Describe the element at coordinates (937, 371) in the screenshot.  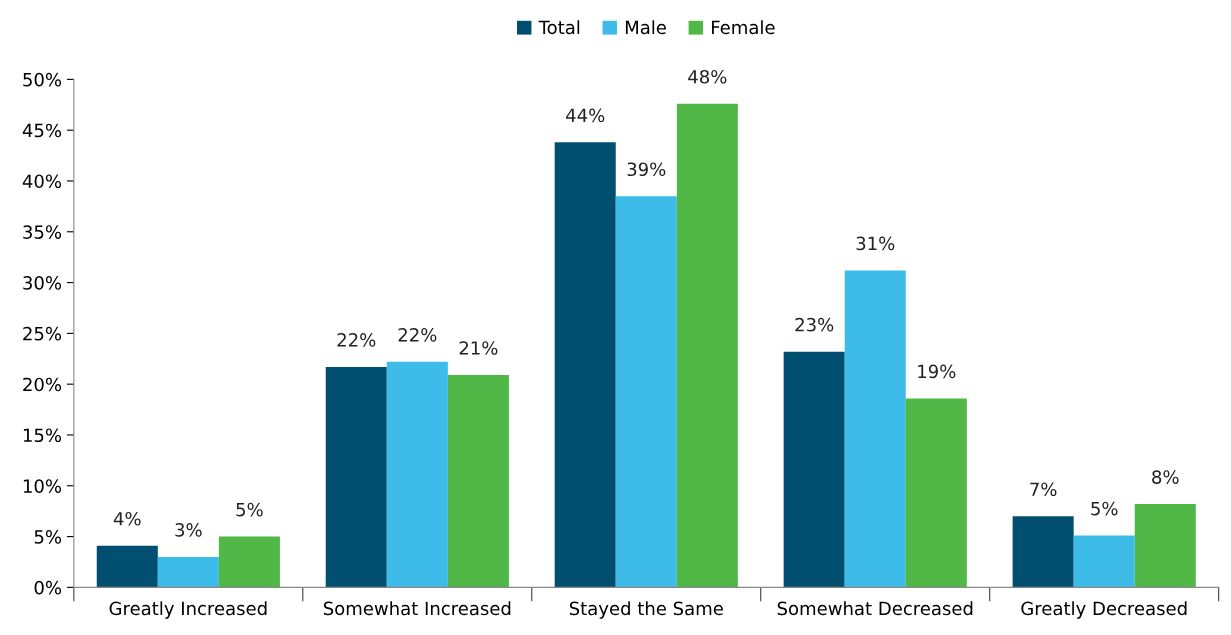
I see `data-label: 19%` at that location.